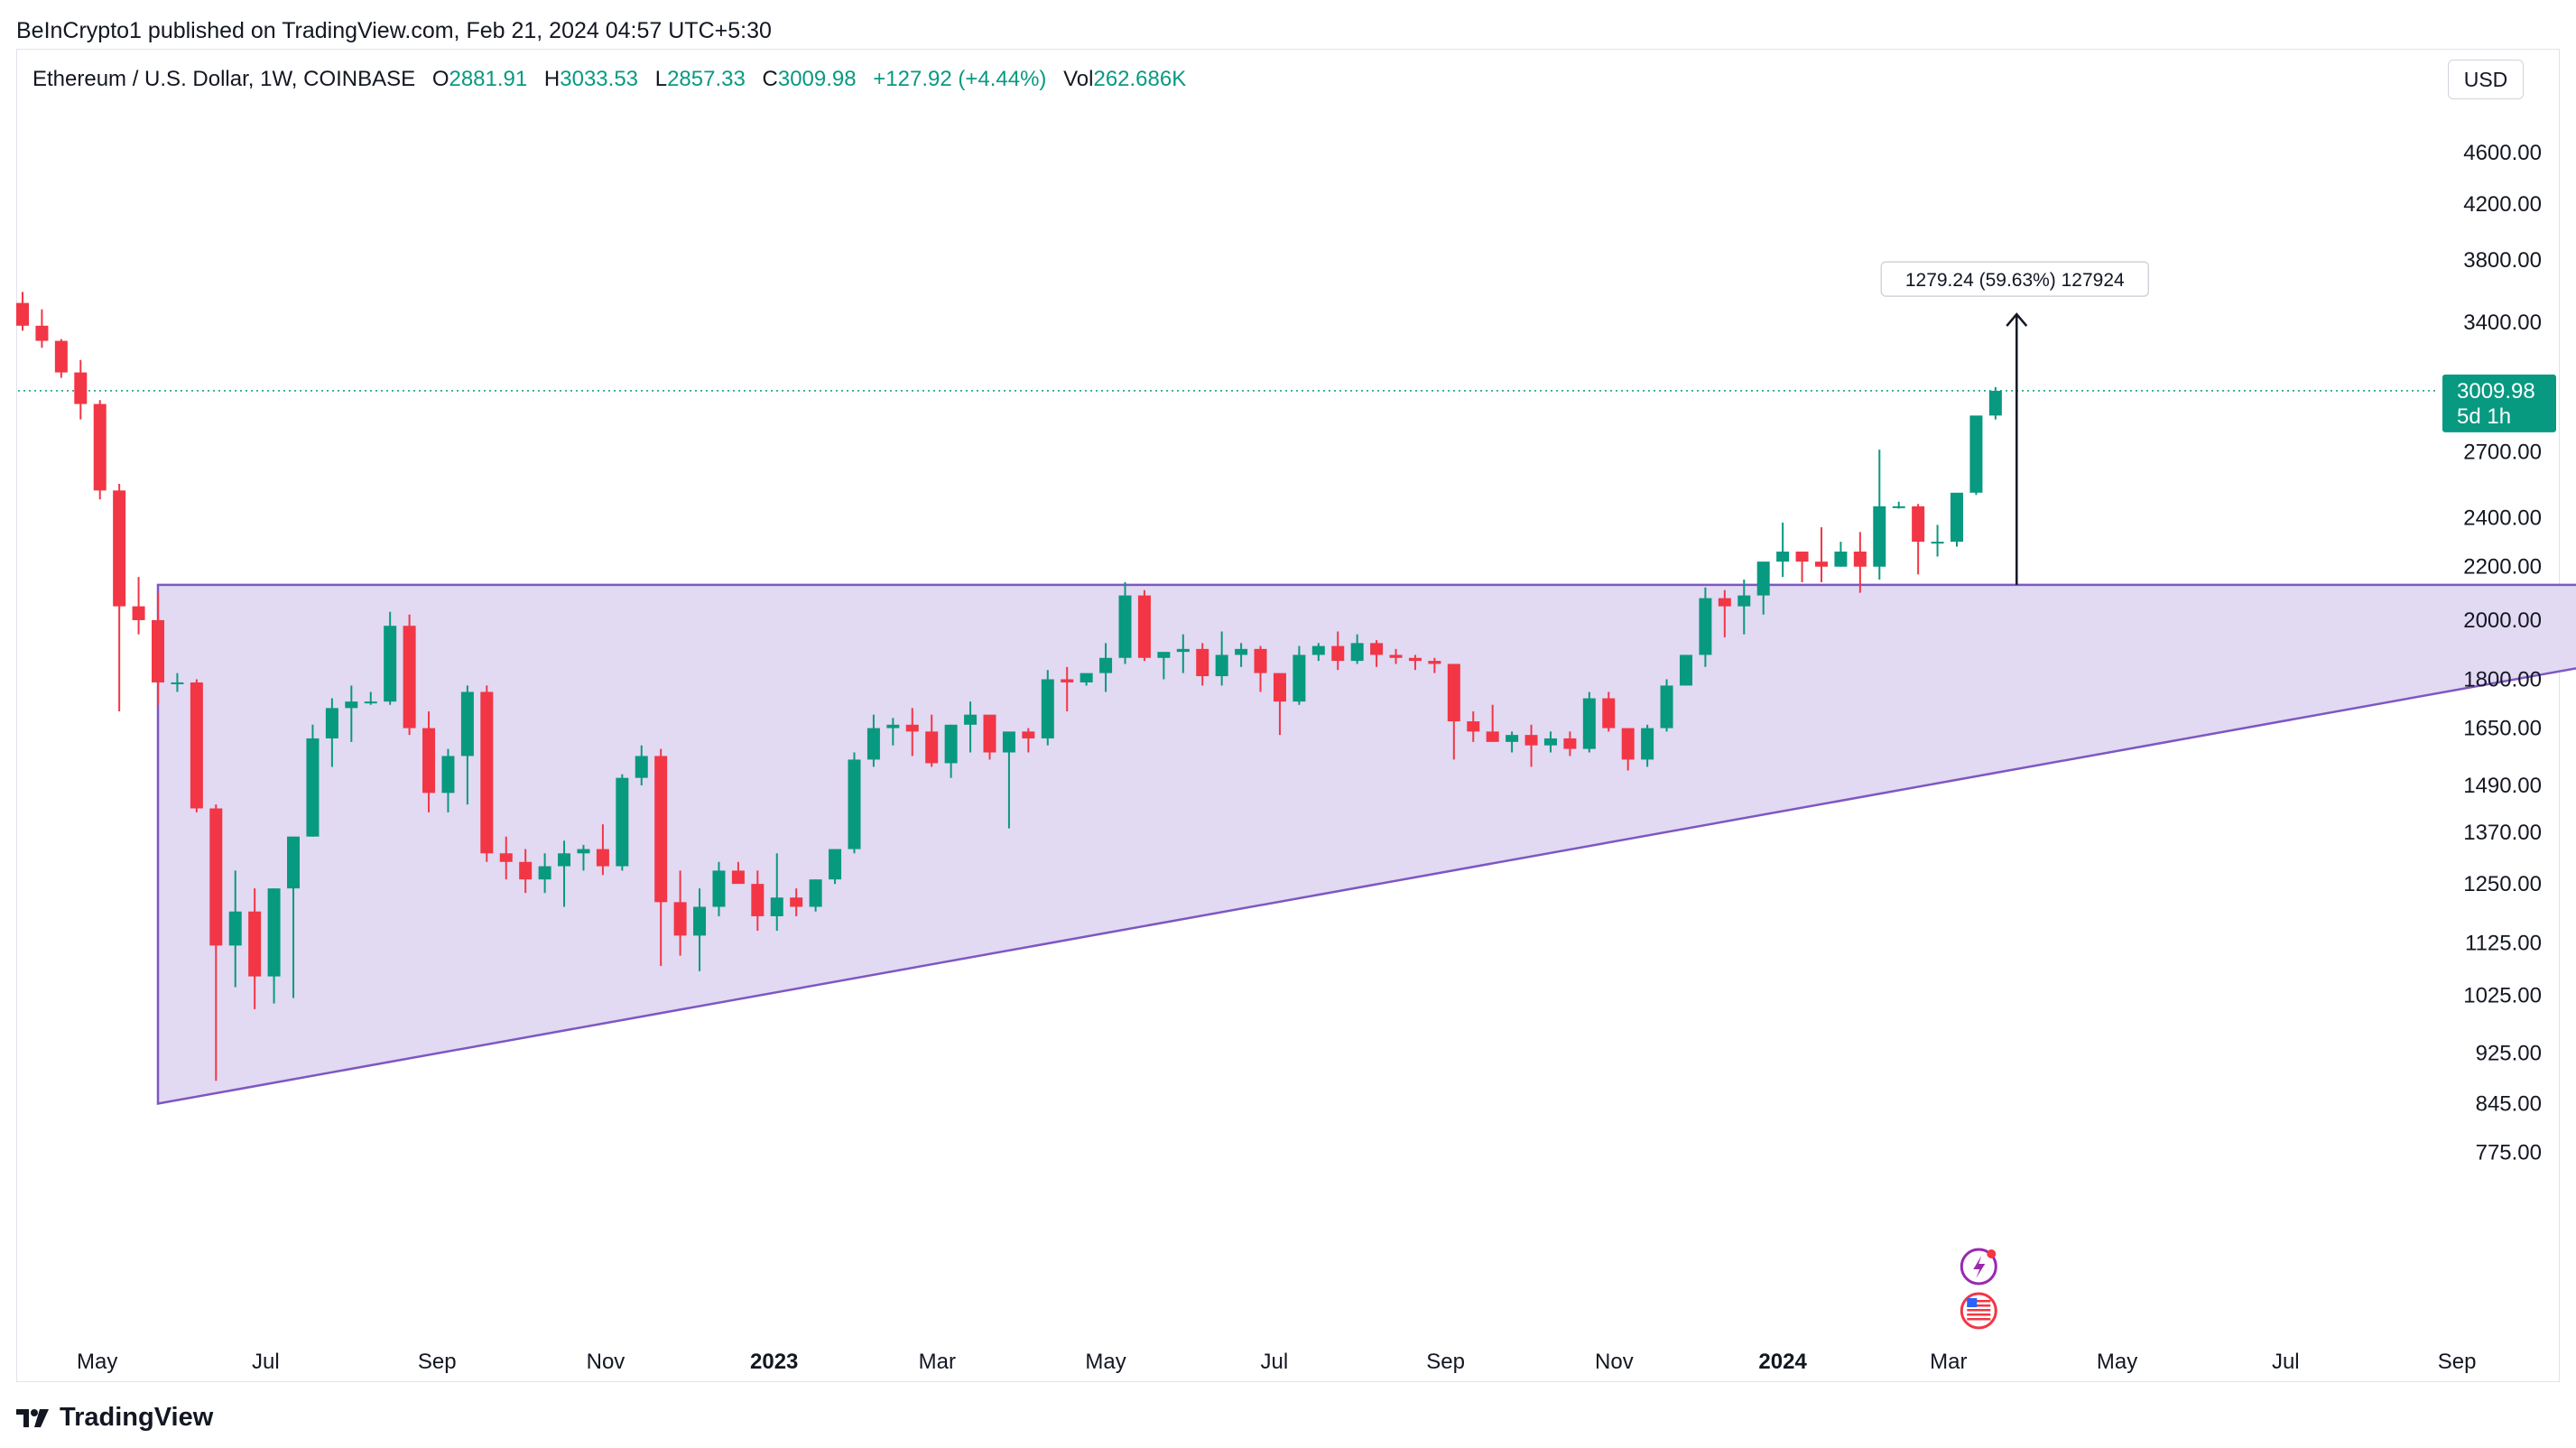 Image resolution: width=2576 pixels, height=1448 pixels. Describe the element at coordinates (960, 79) in the screenshot. I see `change-value: +127.92 (+4.44%)` at that location.